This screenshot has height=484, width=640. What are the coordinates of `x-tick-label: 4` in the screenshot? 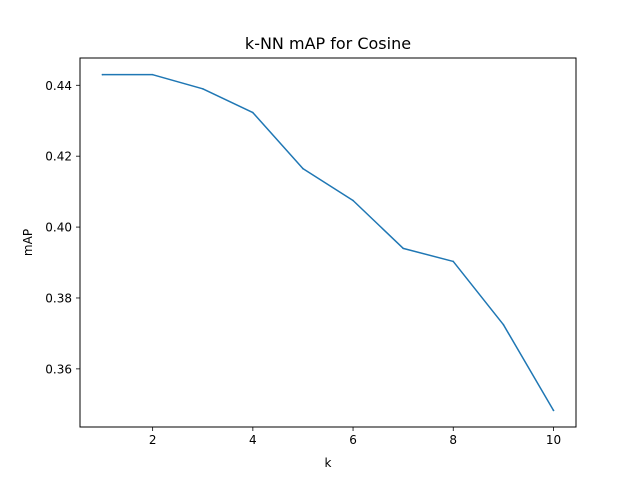 It's located at (253, 440).